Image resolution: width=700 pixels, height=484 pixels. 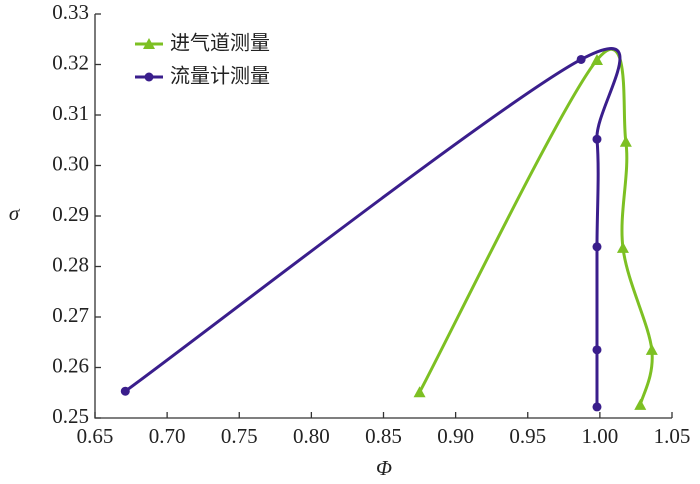 I want to click on x-tick-label: 0.65, so click(x=95, y=436).